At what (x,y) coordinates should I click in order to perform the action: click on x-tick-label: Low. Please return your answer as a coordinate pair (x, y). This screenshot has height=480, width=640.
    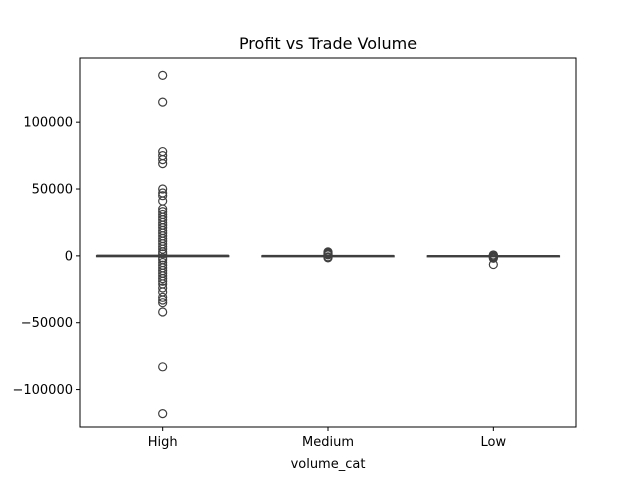
    Looking at the image, I should click on (494, 442).